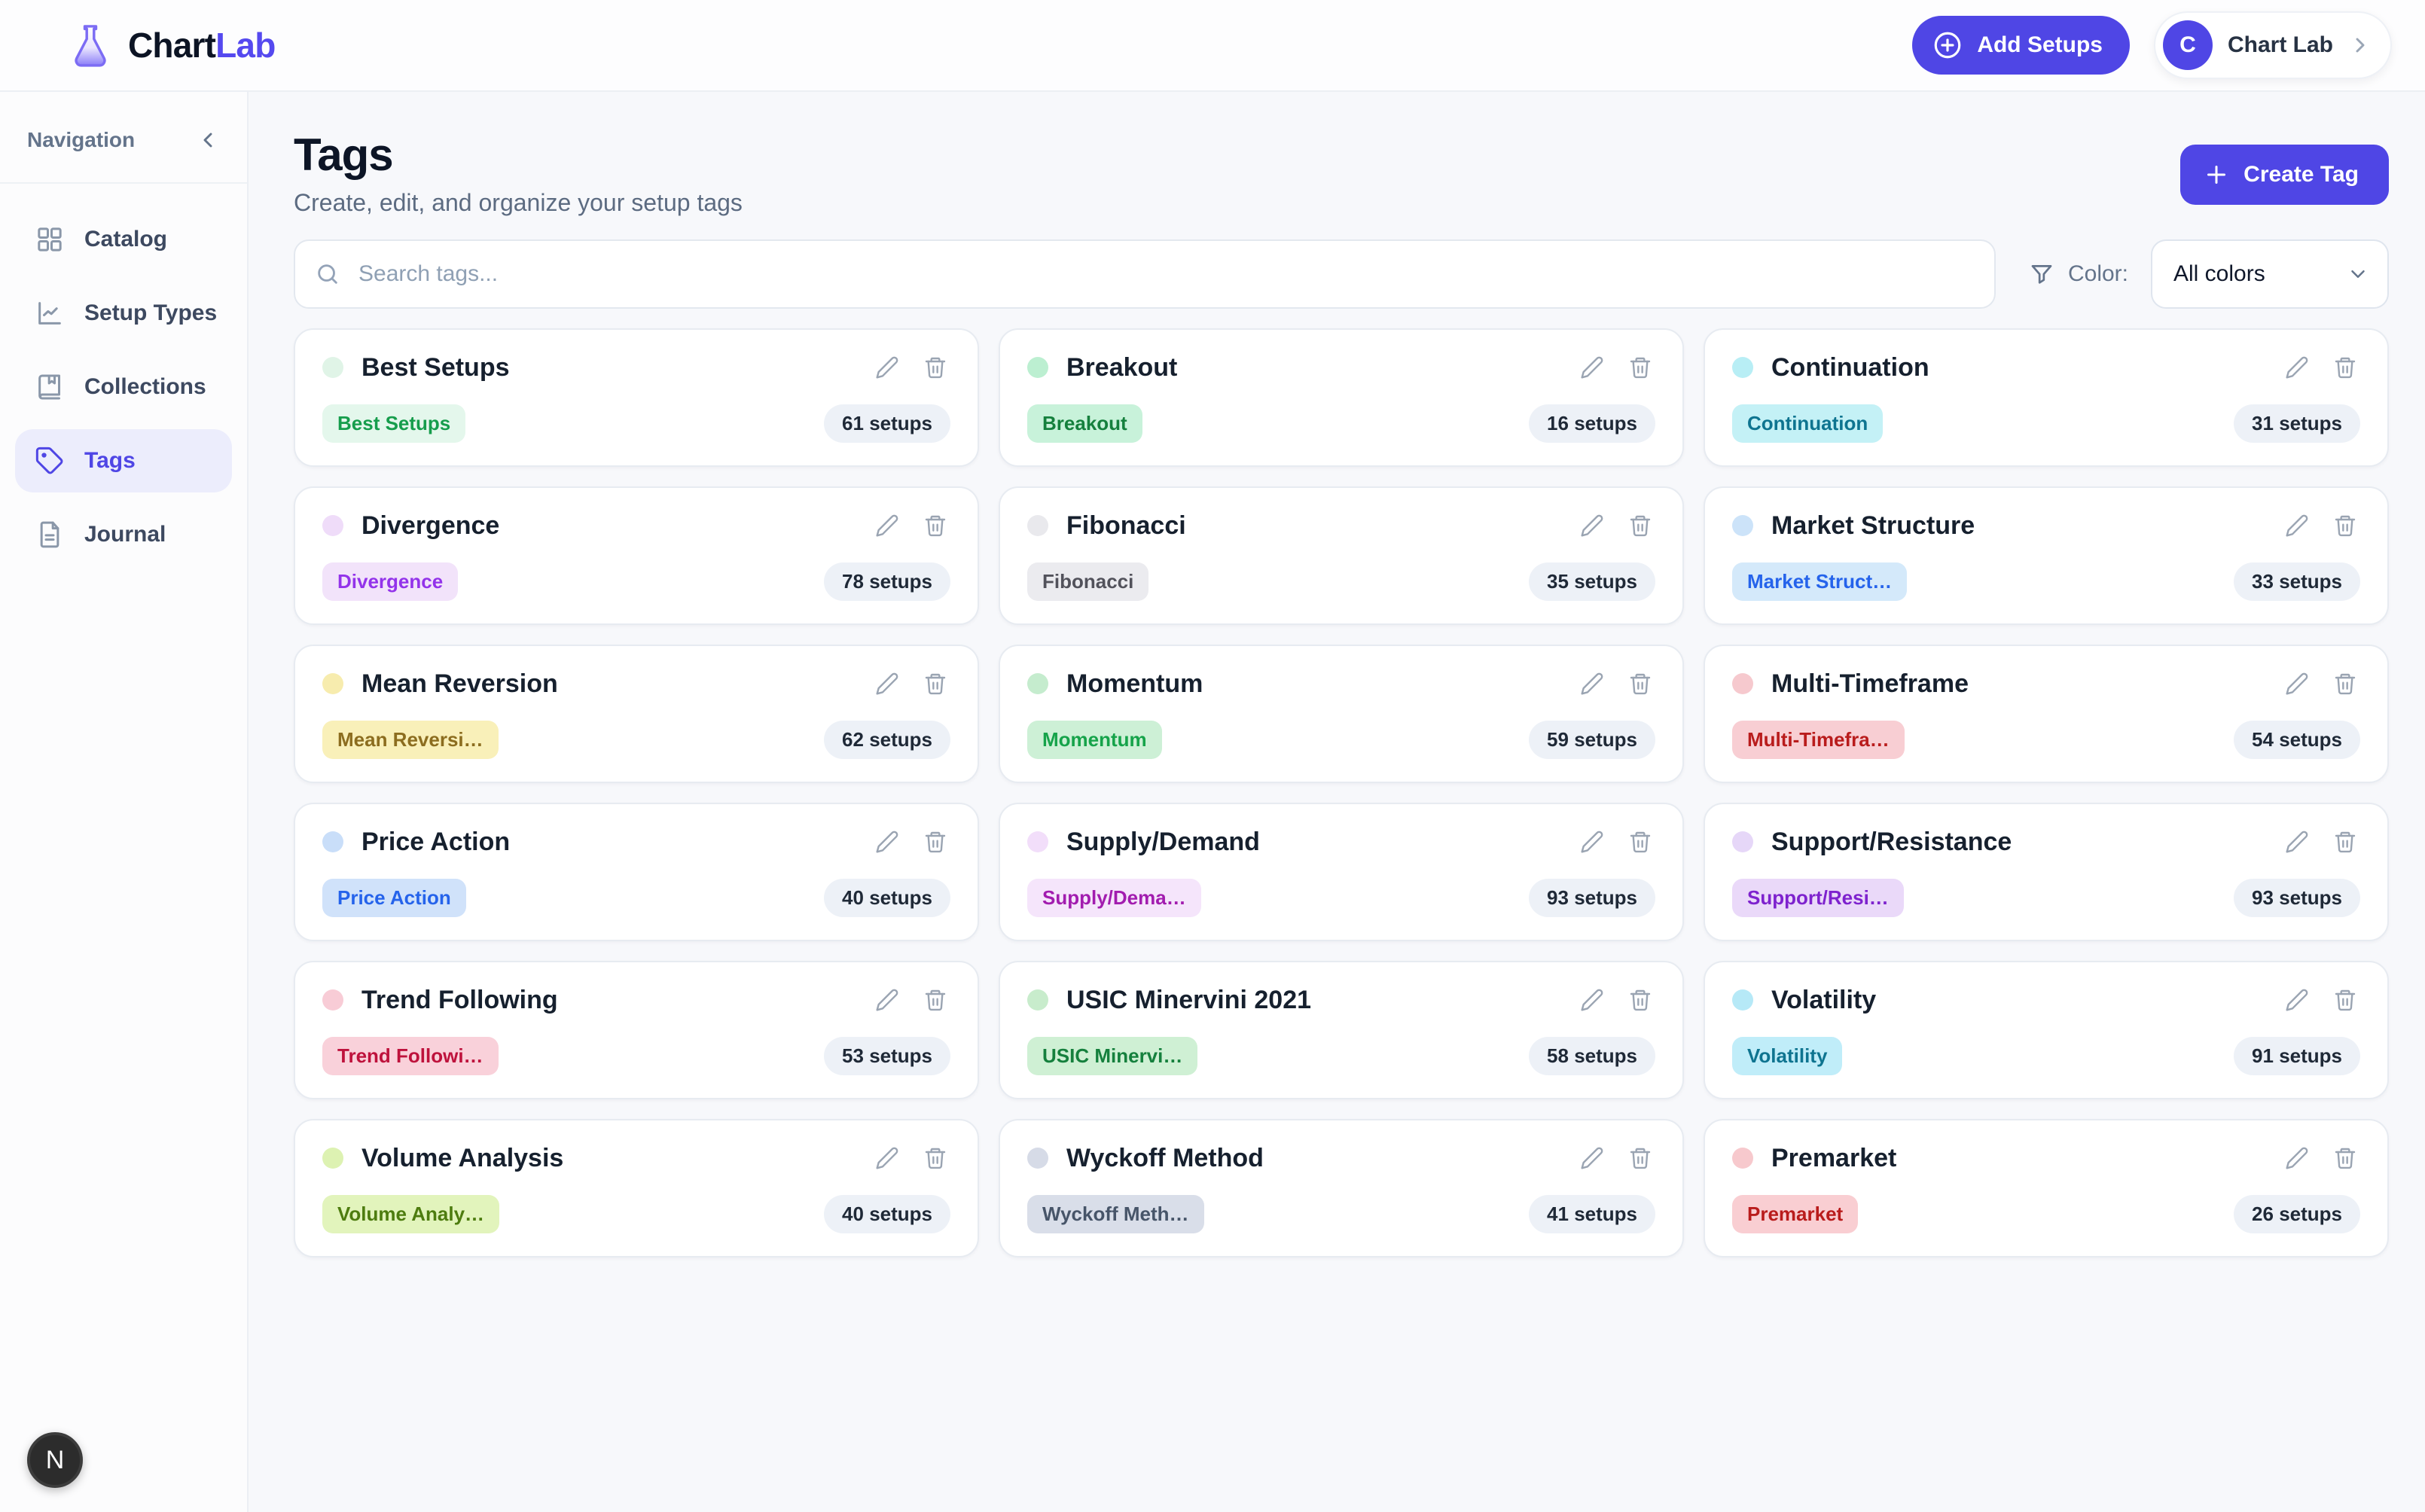 The width and height of the screenshot is (2425, 1512). Describe the element at coordinates (50, 535) in the screenshot. I see `journal-icon` at that location.